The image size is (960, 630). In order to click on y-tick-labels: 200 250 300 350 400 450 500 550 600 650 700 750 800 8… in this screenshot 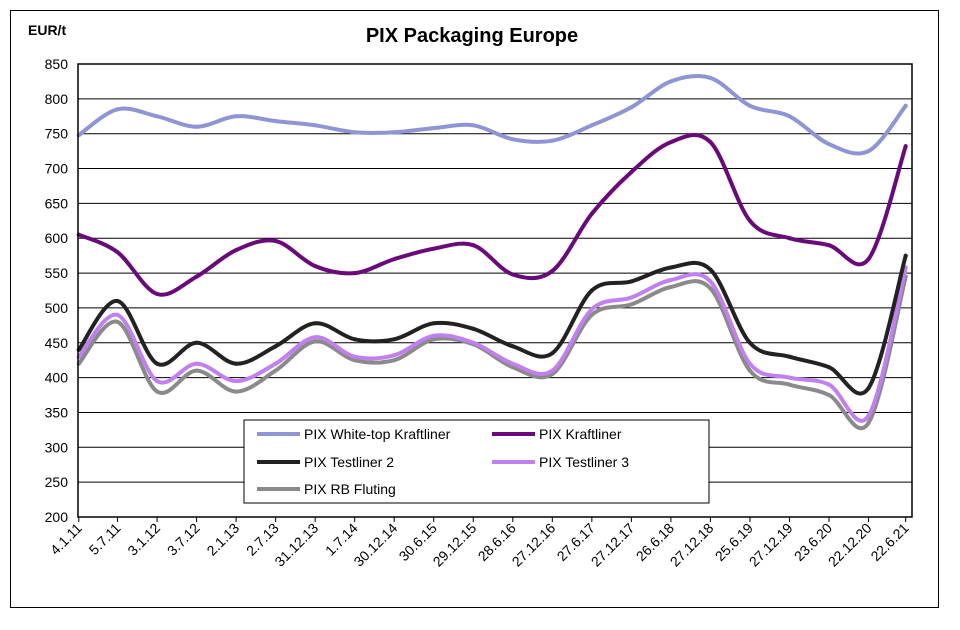, I will do `click(57, 290)`.